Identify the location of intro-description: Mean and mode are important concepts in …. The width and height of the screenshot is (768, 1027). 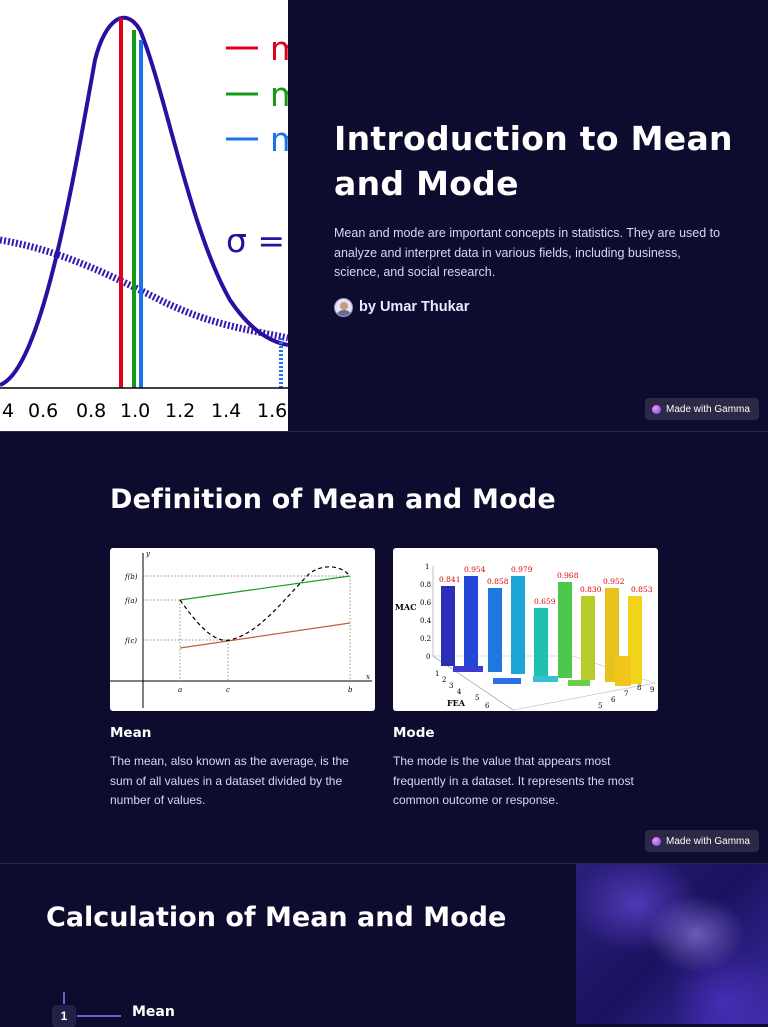
(527, 252).